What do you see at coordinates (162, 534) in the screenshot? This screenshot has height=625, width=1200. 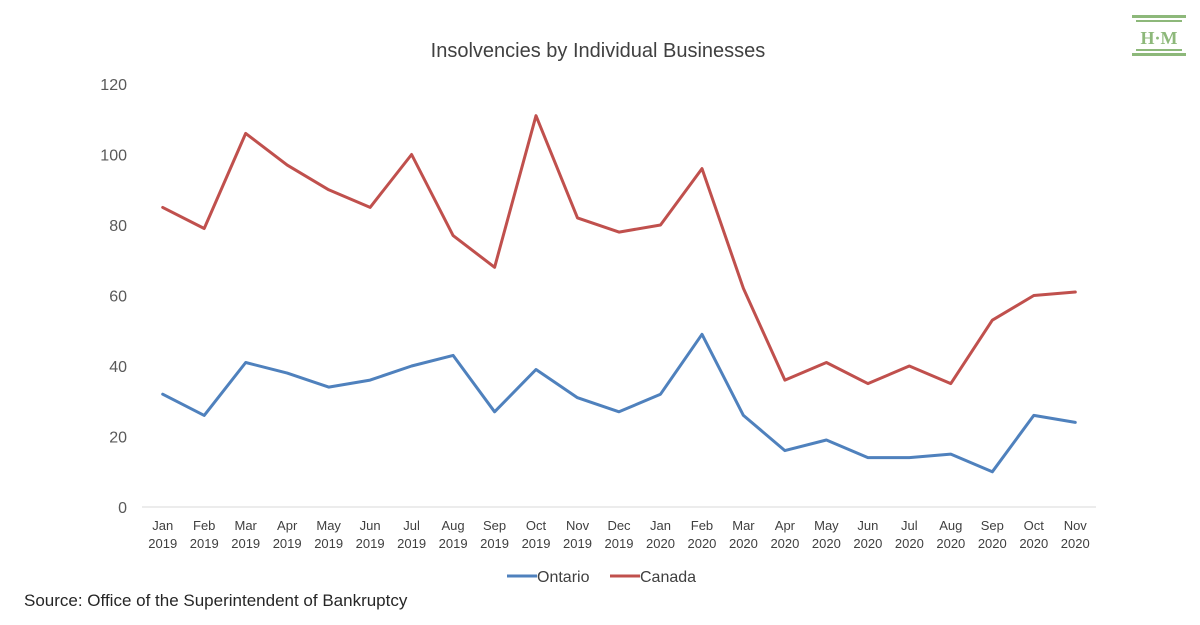 I see `x-tick-label: Jan 2019` at bounding box center [162, 534].